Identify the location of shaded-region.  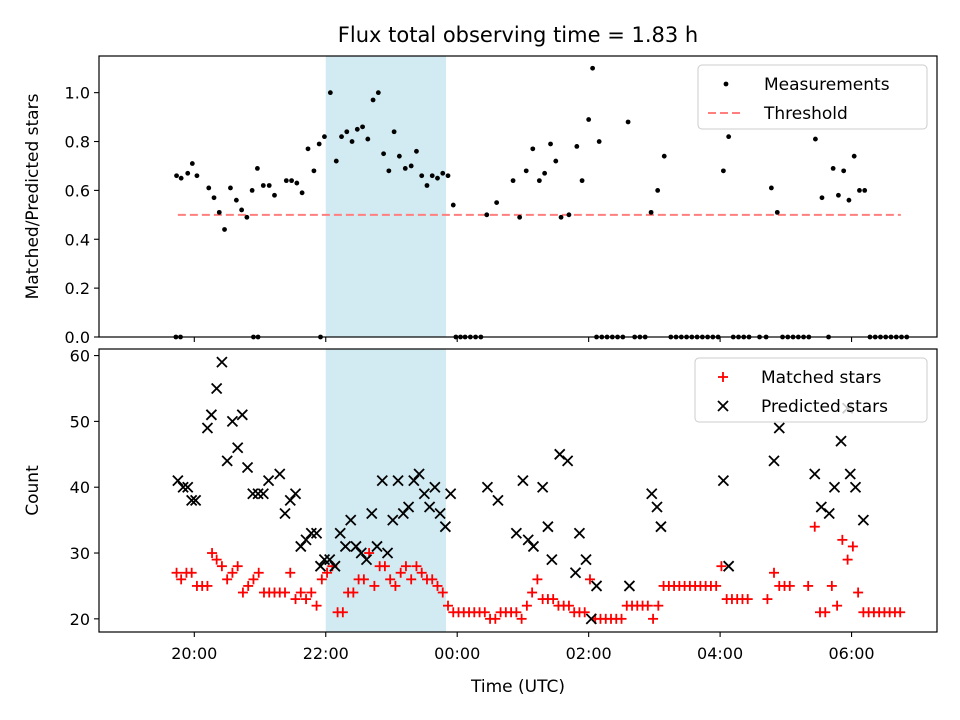
(386, 490).